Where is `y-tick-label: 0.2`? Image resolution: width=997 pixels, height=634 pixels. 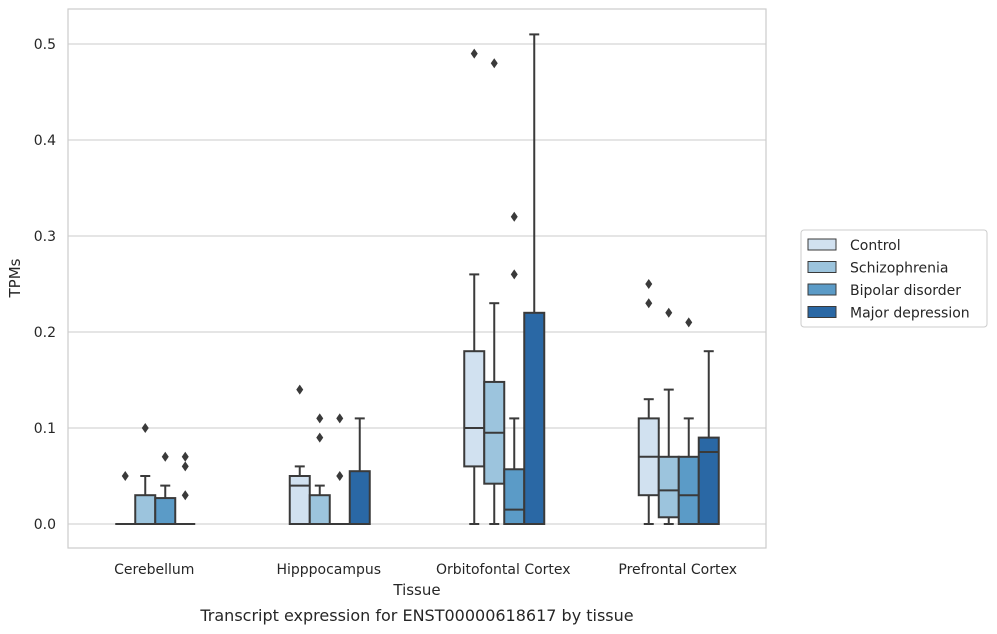
y-tick-label: 0.2 is located at coordinates (45, 333).